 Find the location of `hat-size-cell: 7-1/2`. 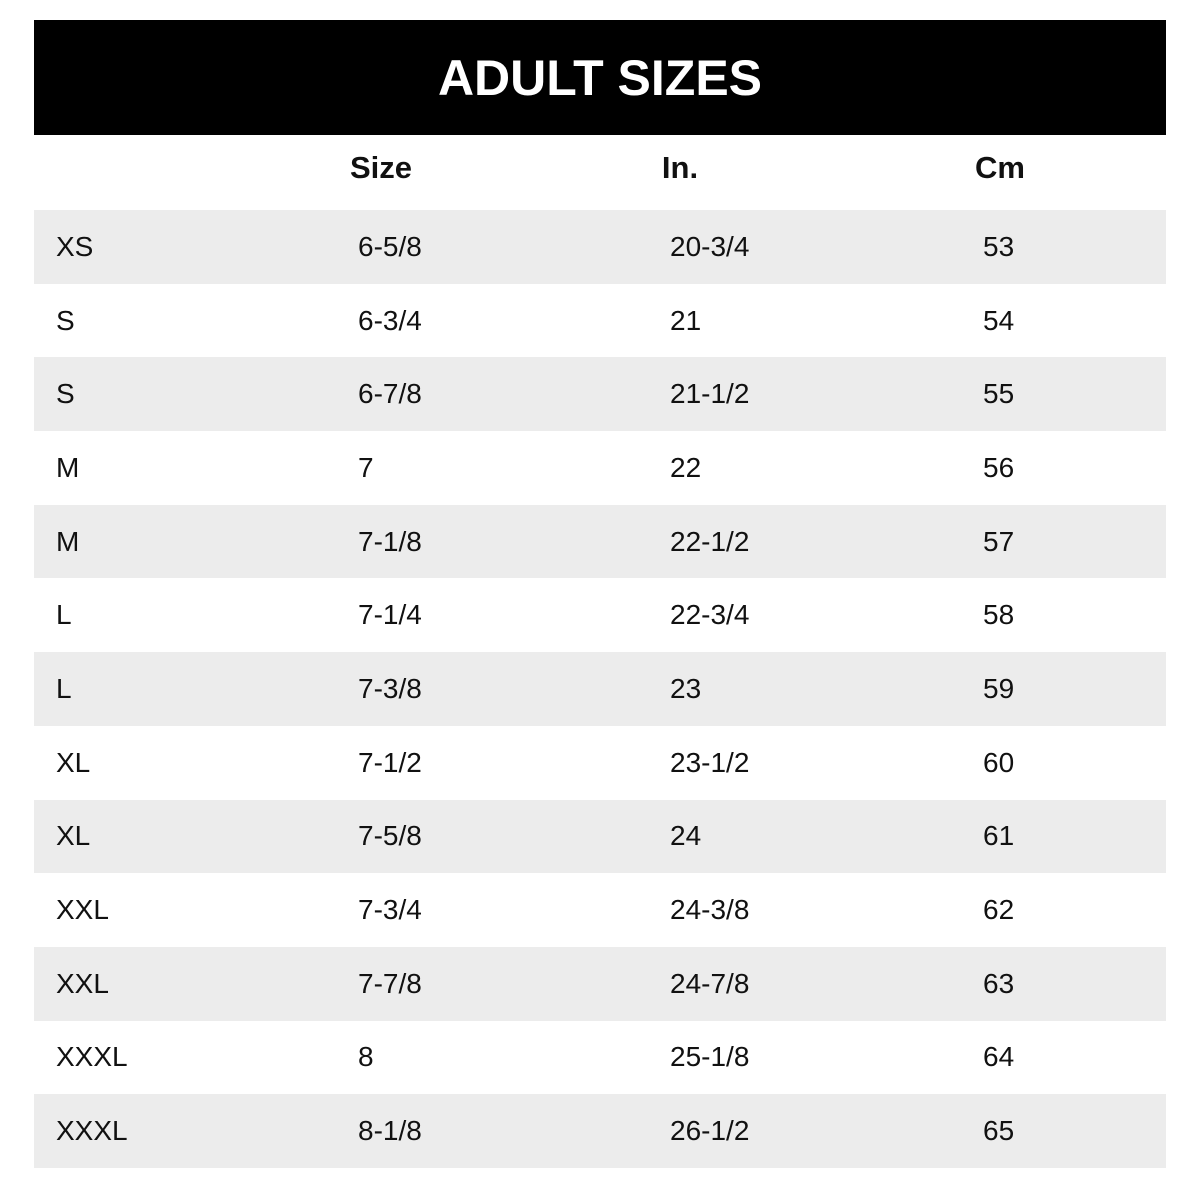

hat-size-cell: 7-1/2 is located at coordinates (390, 762).